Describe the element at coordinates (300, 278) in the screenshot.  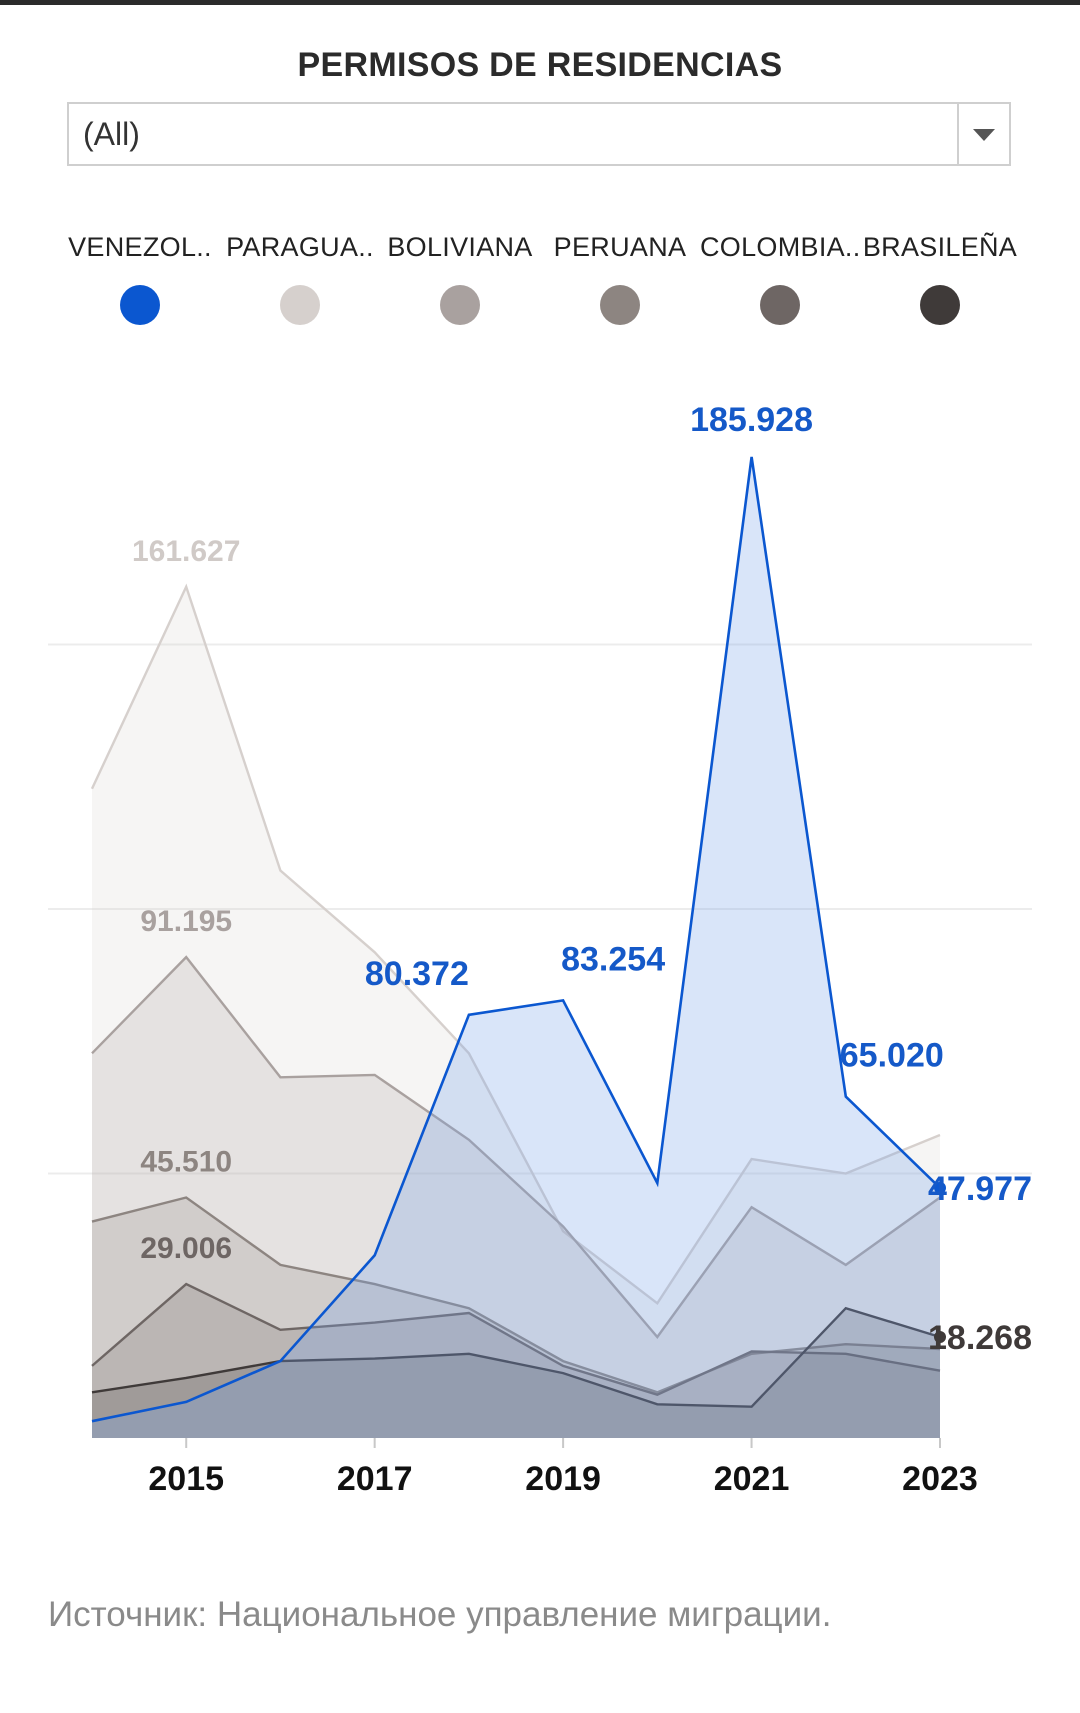
I see `legend-item: PARAGUA..` at that location.